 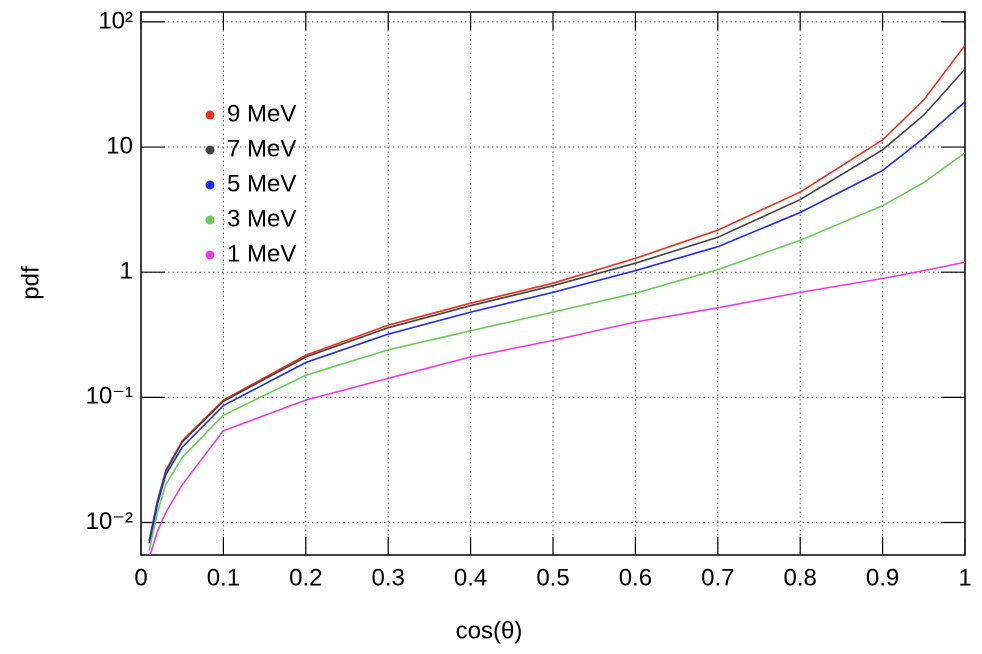 What do you see at coordinates (261, 113) in the screenshot?
I see `legend-label: 9 MeV` at bounding box center [261, 113].